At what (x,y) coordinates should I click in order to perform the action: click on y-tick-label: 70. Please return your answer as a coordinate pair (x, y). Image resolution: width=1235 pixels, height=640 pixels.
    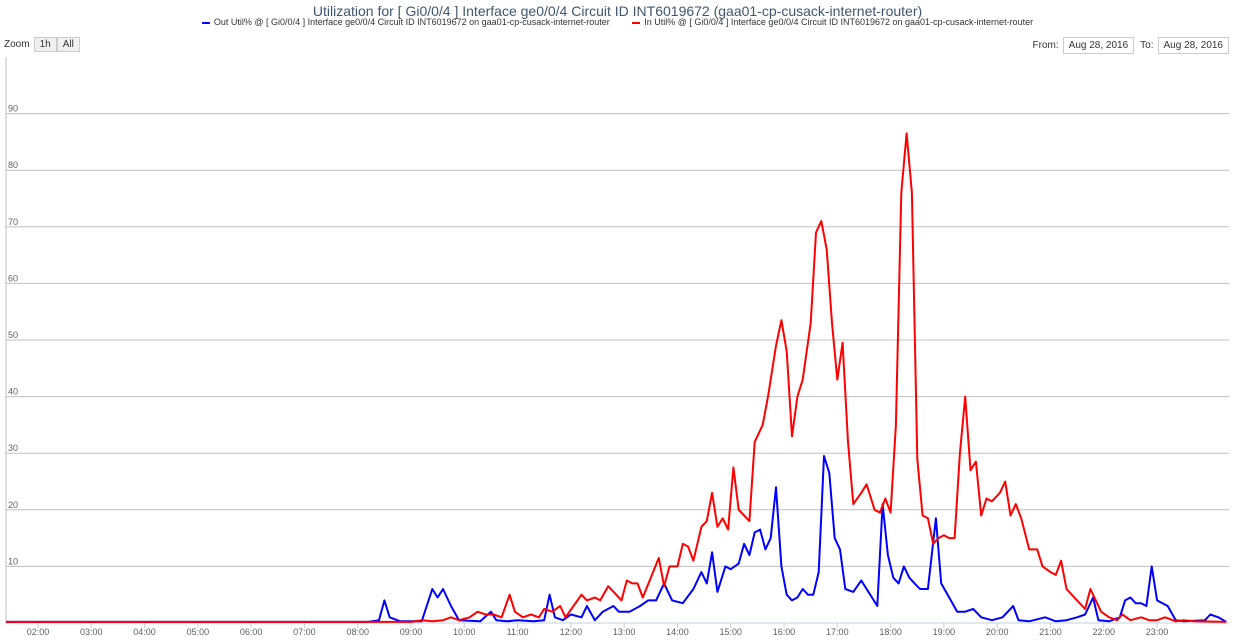
    Looking at the image, I should click on (13, 222).